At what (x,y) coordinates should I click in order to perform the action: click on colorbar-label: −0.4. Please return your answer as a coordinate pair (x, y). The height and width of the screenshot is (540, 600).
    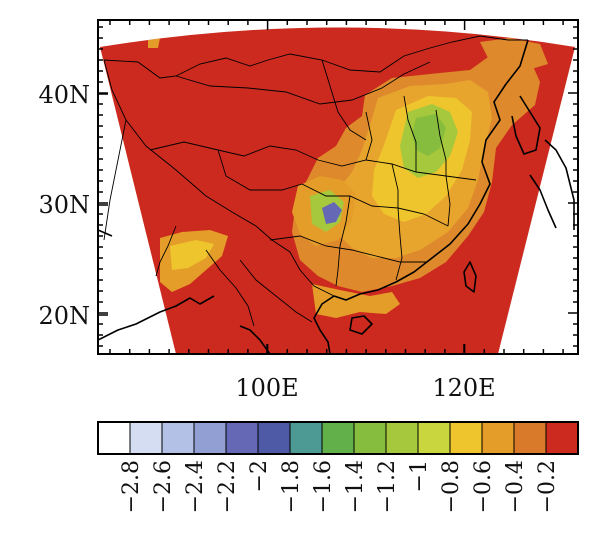
    Looking at the image, I should click on (515, 486).